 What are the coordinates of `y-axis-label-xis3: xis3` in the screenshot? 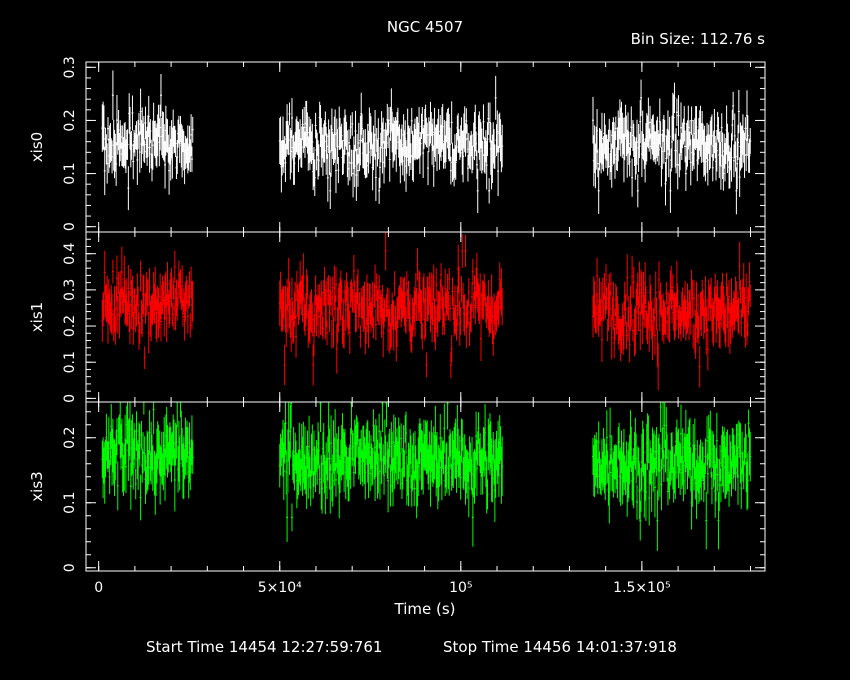 It's located at (37, 486).